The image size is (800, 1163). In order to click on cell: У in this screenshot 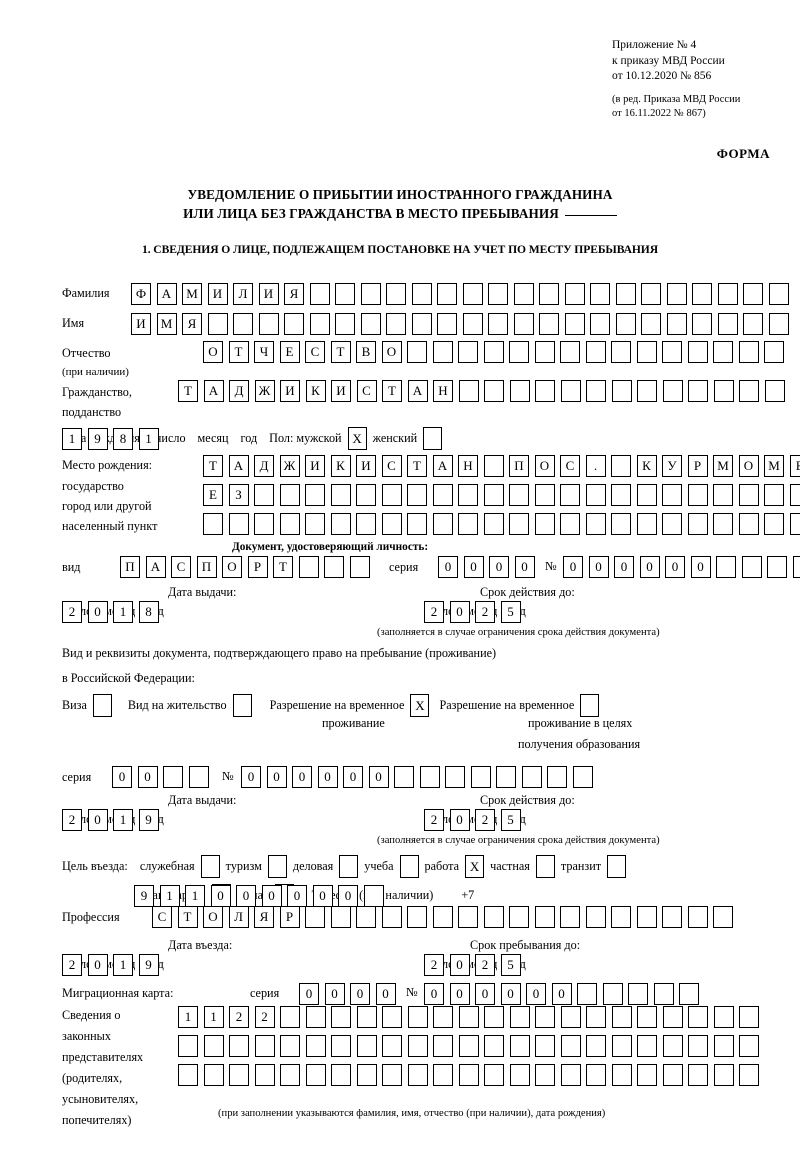, I will do `click(672, 466)`.